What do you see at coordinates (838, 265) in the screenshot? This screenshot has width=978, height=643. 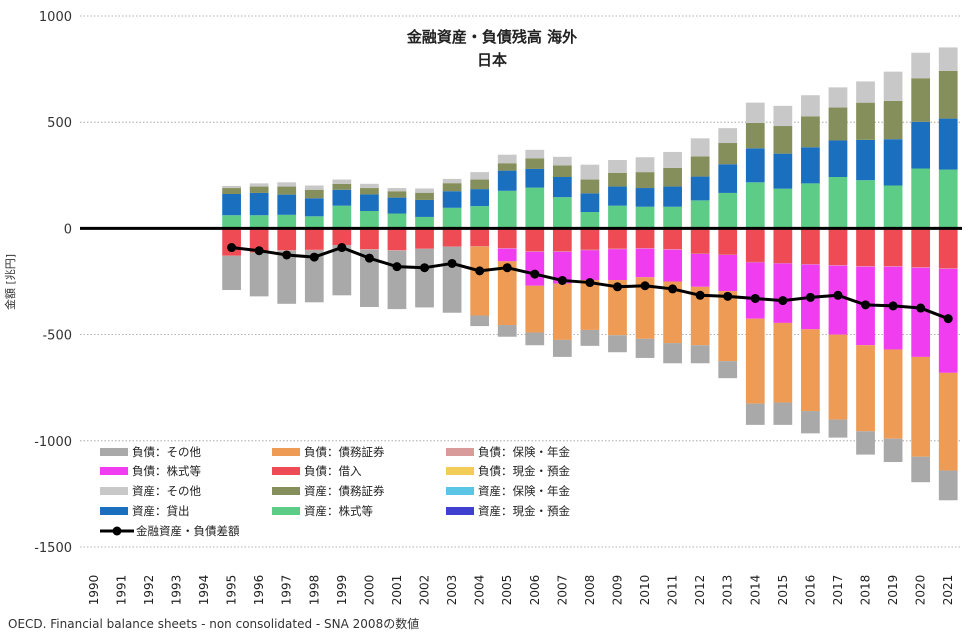 I see `liability-bar-2-2017` at bounding box center [838, 265].